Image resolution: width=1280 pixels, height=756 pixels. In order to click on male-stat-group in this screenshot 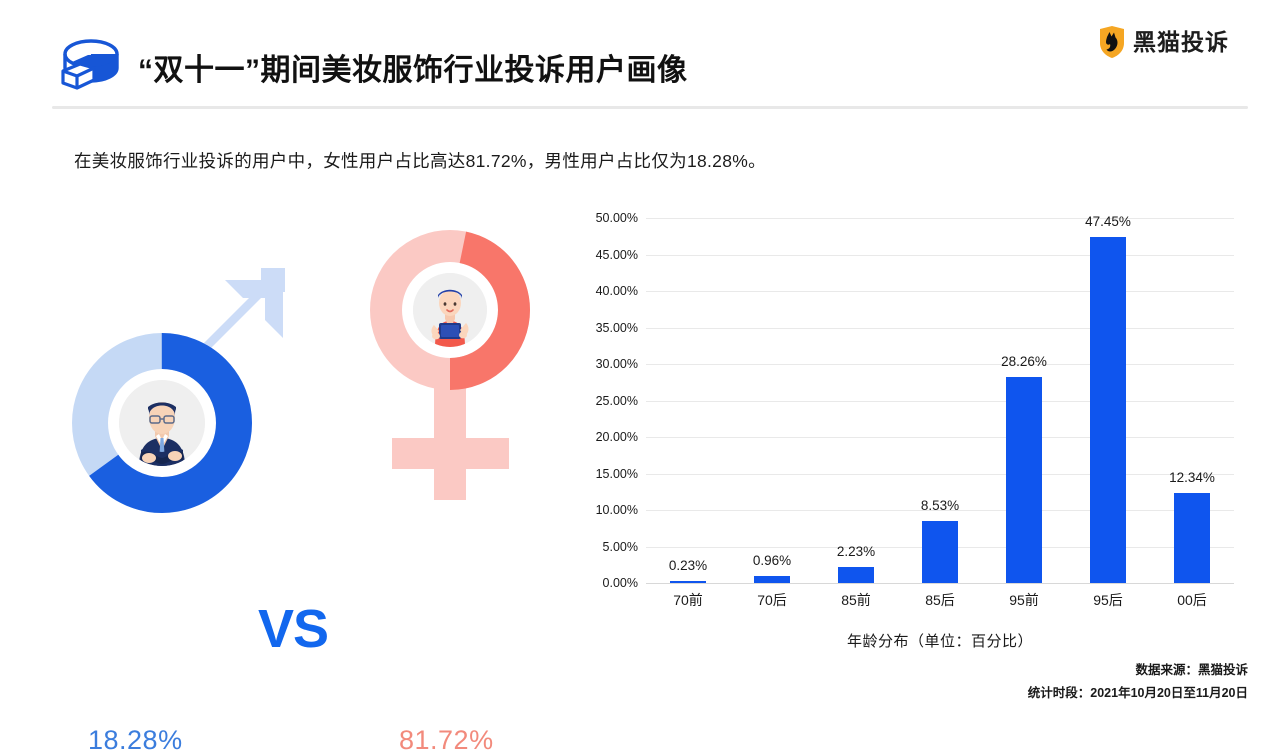, I will do `click(175, 390)`.